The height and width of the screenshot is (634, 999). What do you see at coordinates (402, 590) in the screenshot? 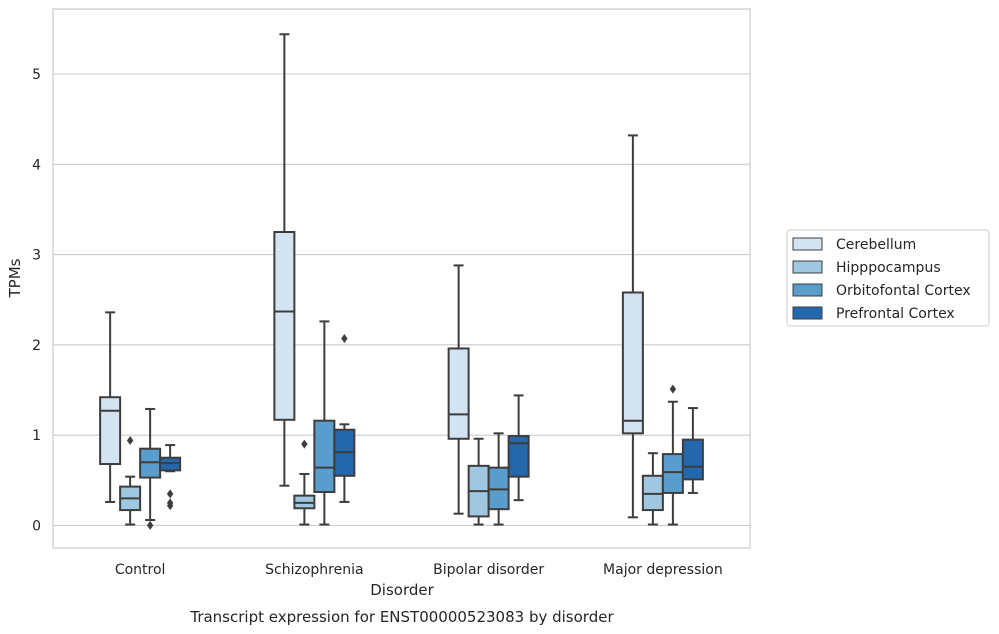
I see `x-axis-label: Disorder` at bounding box center [402, 590].